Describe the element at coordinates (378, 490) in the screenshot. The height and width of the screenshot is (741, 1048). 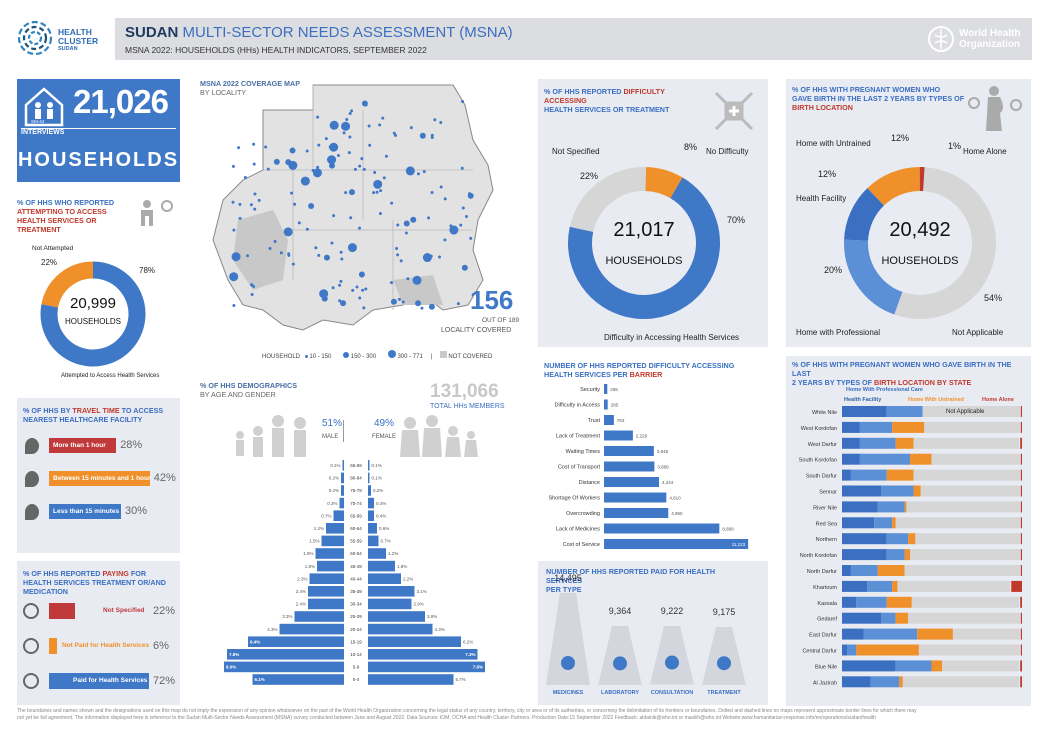
I see `female-pct-label: 0.2%` at that location.